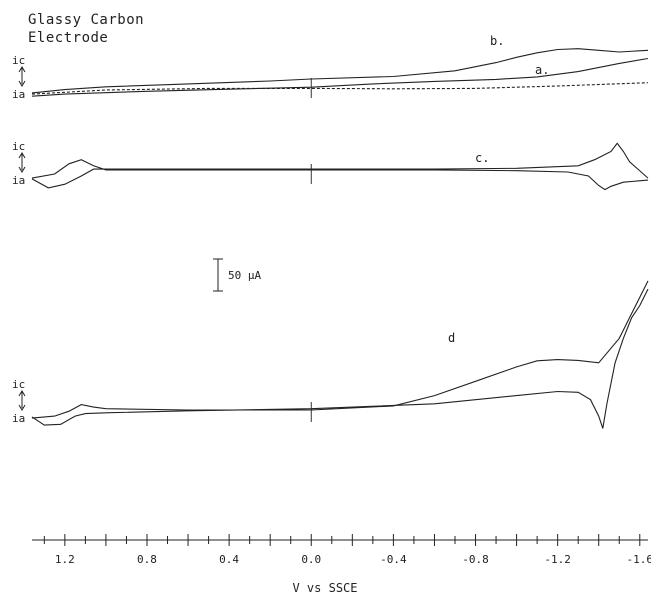 Image resolution: width=651 pixels, height=596 pixels. I want to click on curve-label-d: d, so click(451, 338).